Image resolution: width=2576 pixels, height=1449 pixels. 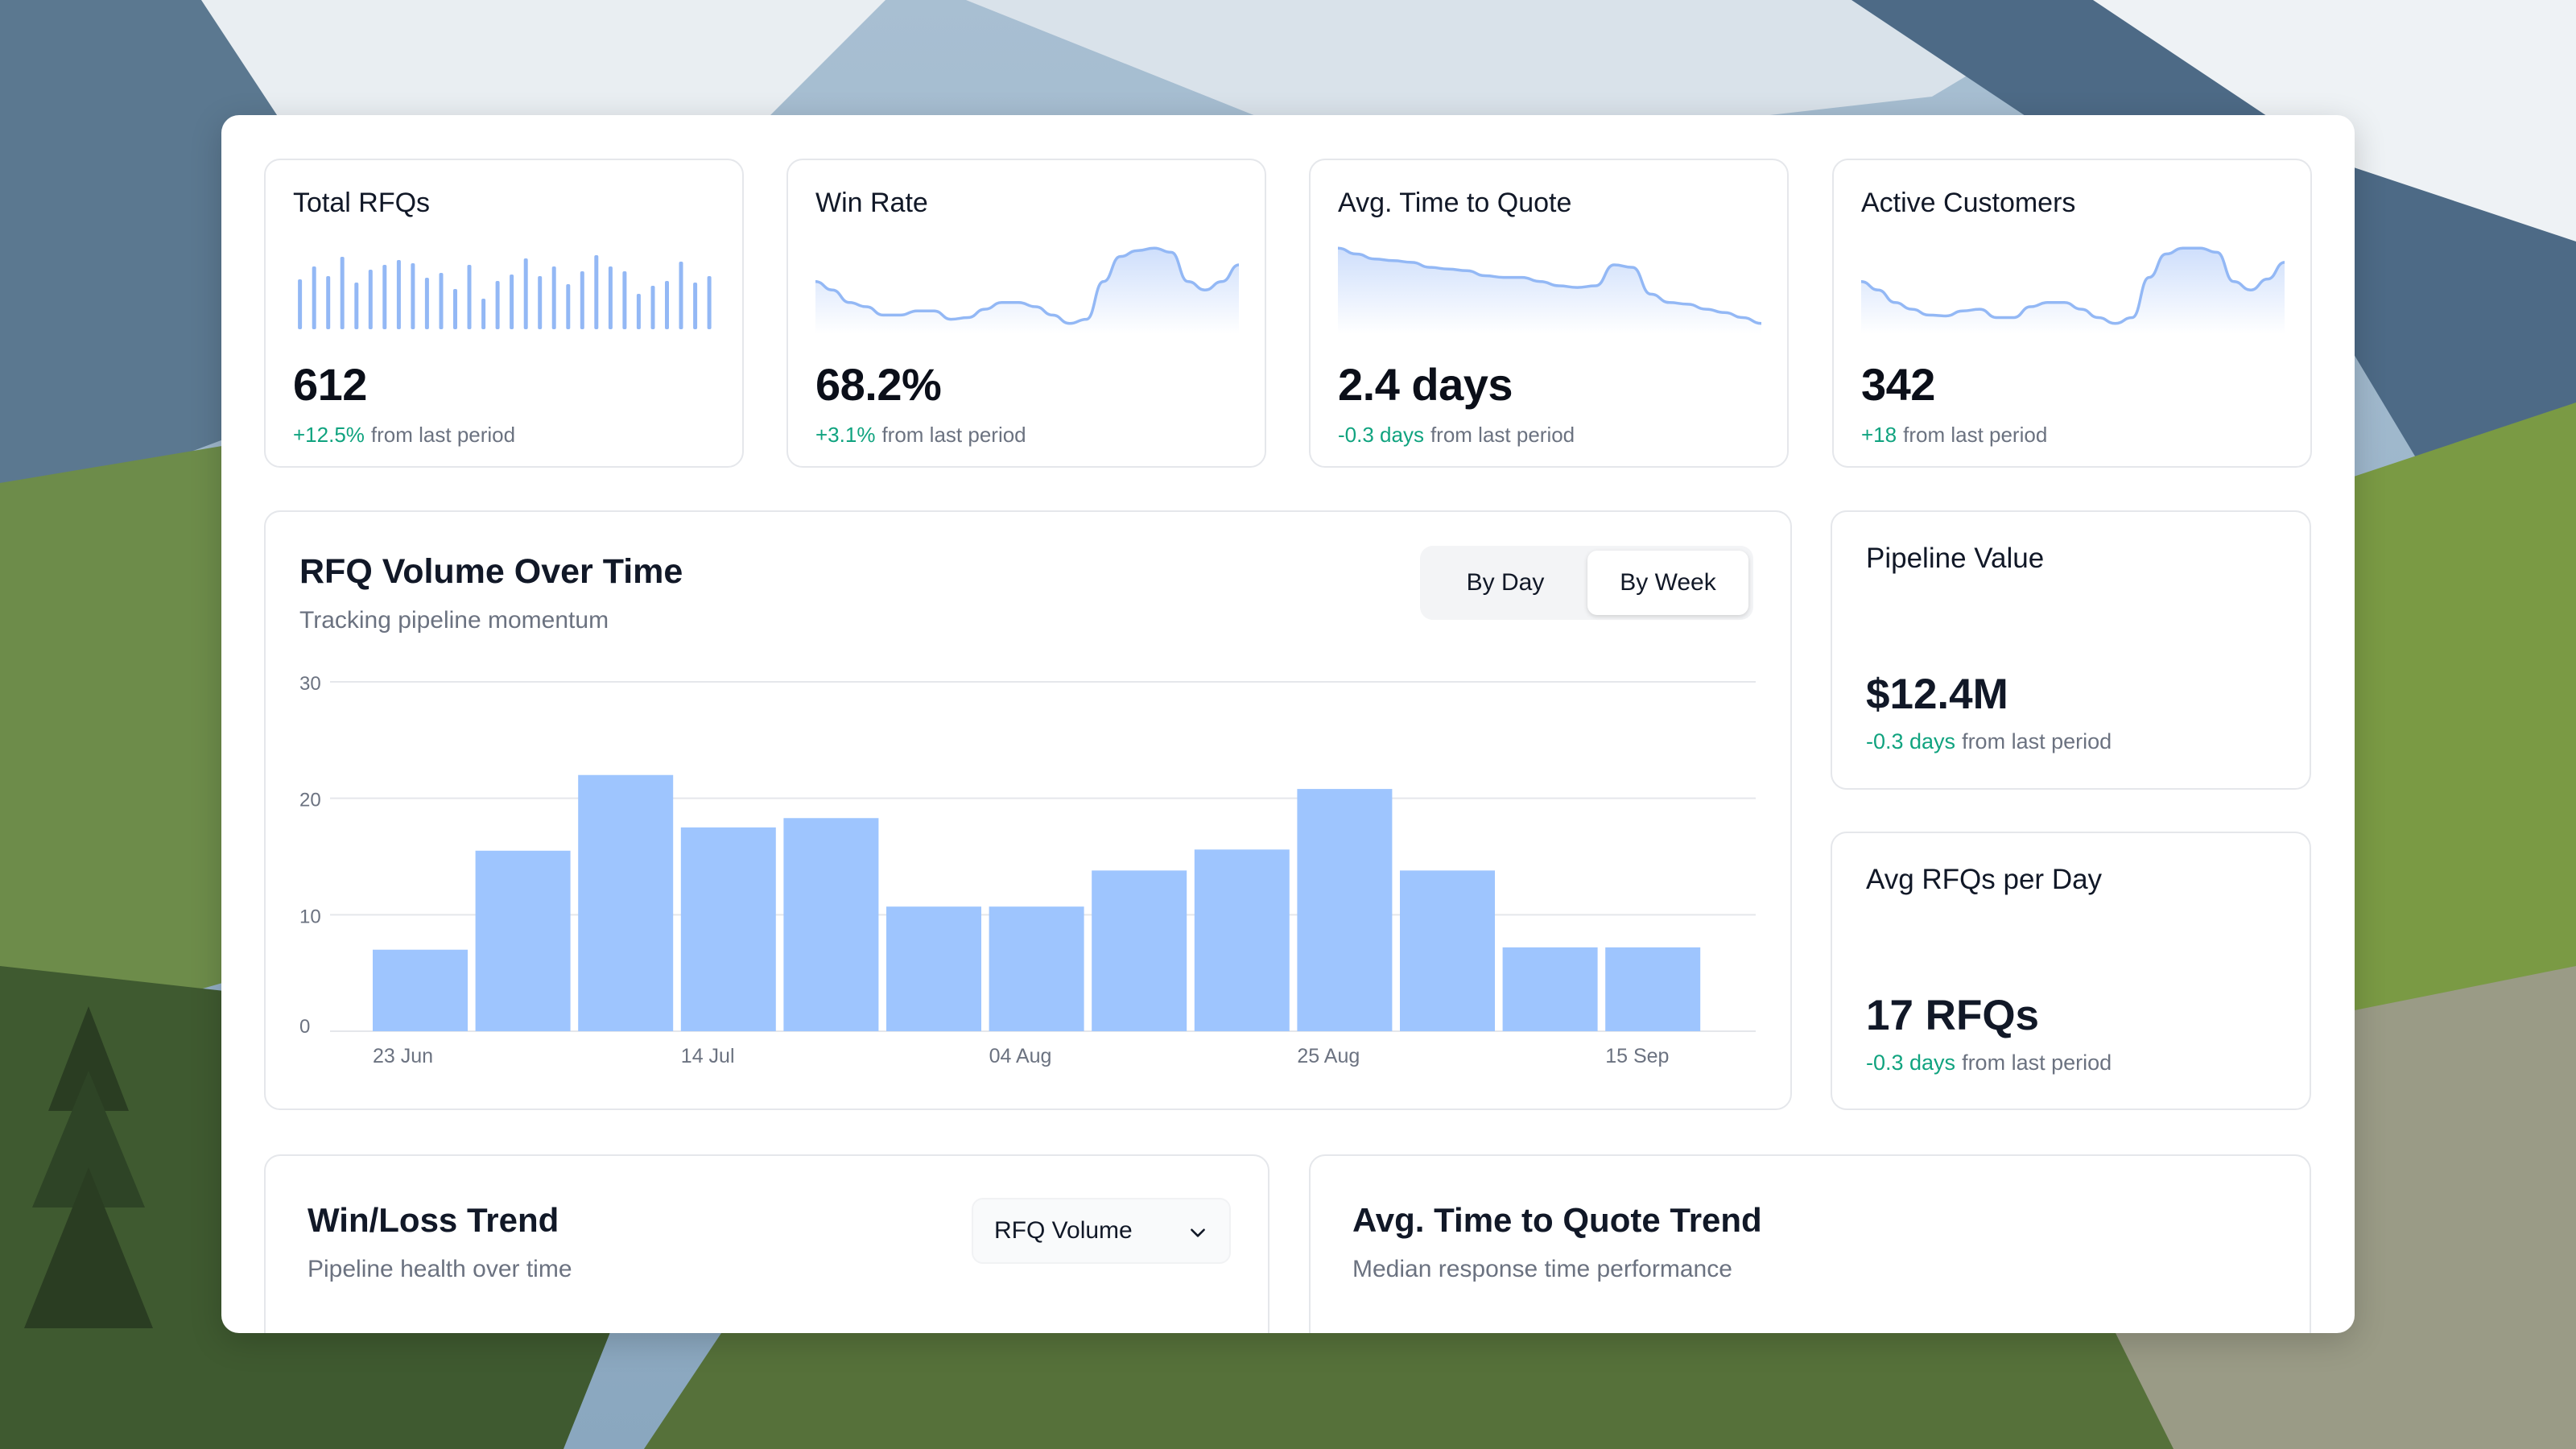 What do you see at coordinates (1020, 1056) in the screenshot?
I see `x-tick-label: 04 Aug` at bounding box center [1020, 1056].